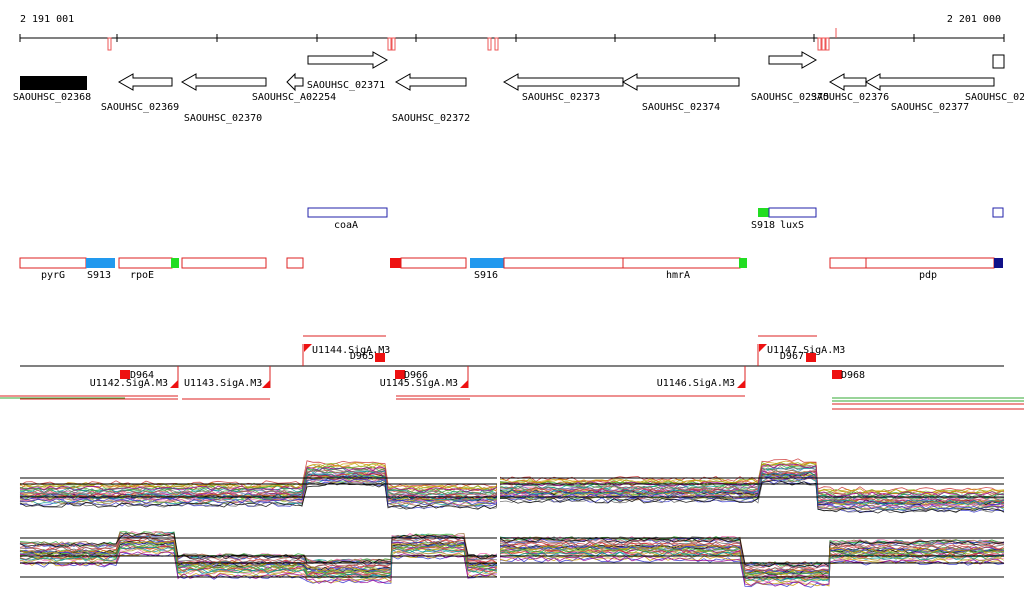 The width and height of the screenshot is (1024, 611). I want to click on panel-gap, so click(498, 527).